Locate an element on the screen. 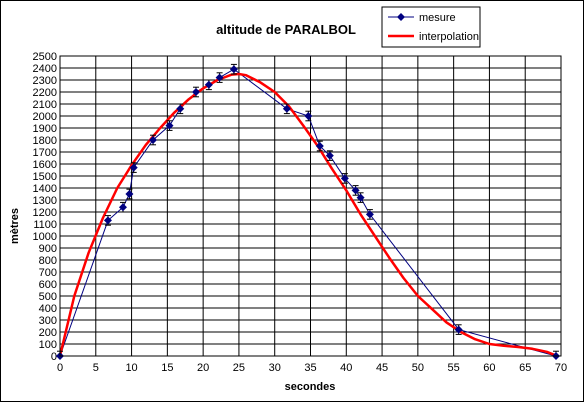 Image resolution: width=584 pixels, height=402 pixels. y-tick-label: 1200 is located at coordinates (45, 213).